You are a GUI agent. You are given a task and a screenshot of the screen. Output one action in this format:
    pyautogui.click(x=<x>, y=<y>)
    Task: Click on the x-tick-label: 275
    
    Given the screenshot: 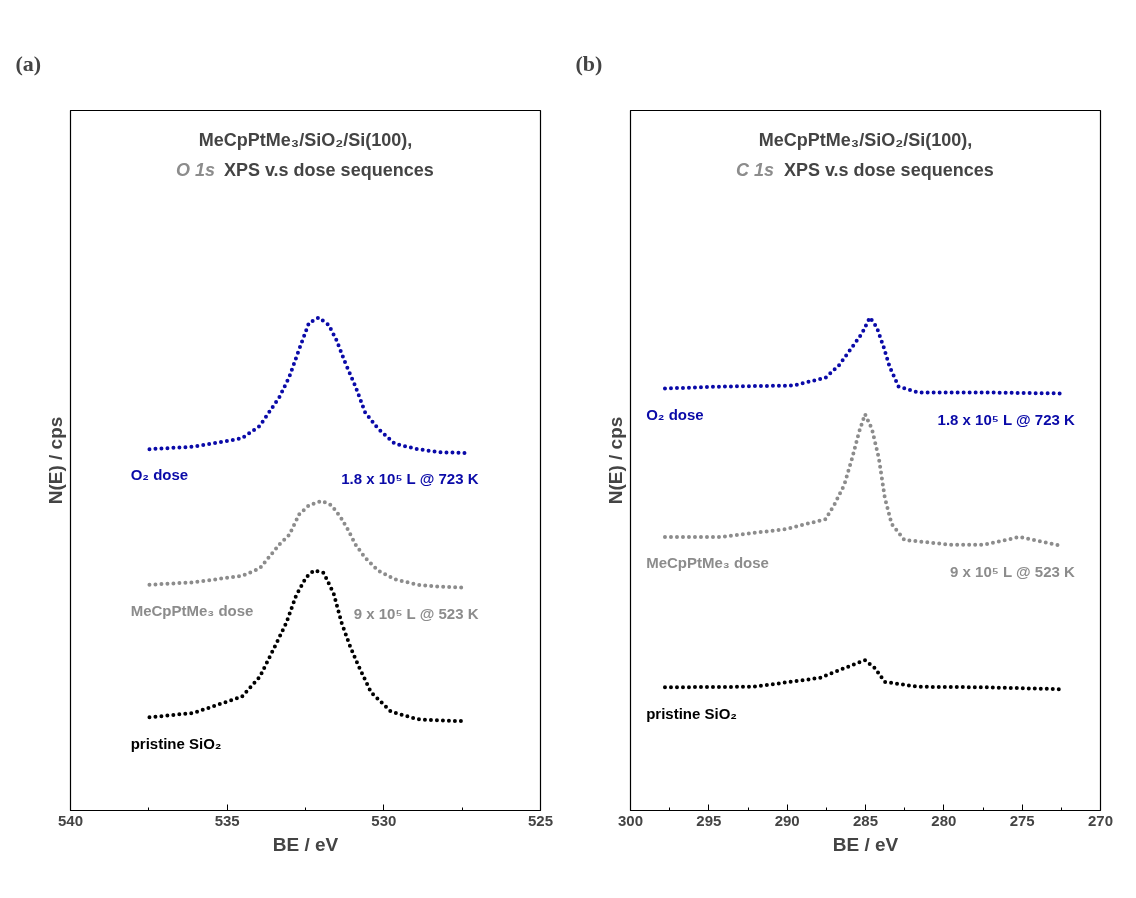 What is the action you would take?
    pyautogui.click(x=1022, y=820)
    